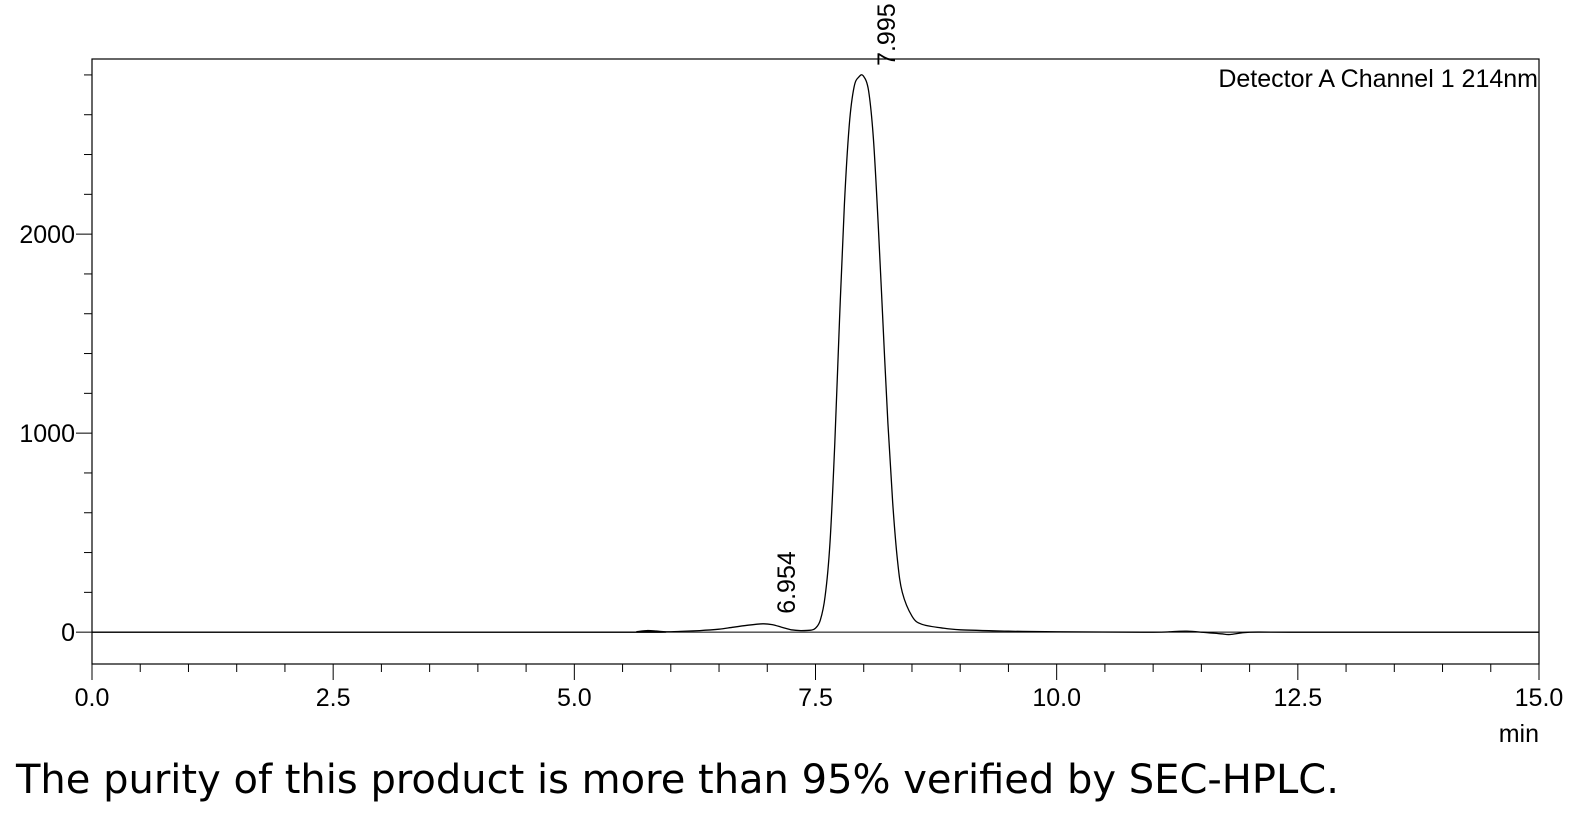 This screenshot has height=818, width=1569. What do you see at coordinates (68, 633) in the screenshot?
I see `y-tick-label: 0` at bounding box center [68, 633].